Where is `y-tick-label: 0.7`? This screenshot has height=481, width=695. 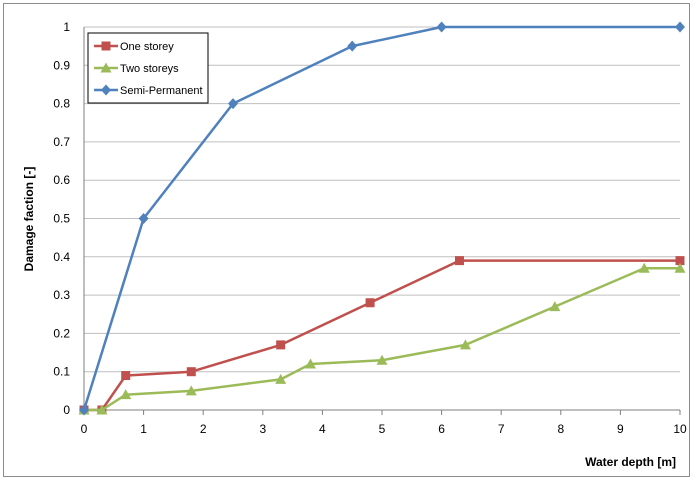
y-tick-label: 0.7 is located at coordinates (61, 142).